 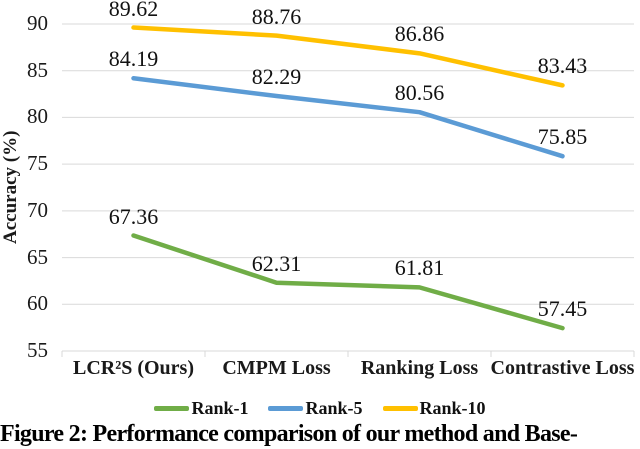 What do you see at coordinates (276, 368) in the screenshot?
I see `x-category-label-cmpm-loss: CMPM Loss` at bounding box center [276, 368].